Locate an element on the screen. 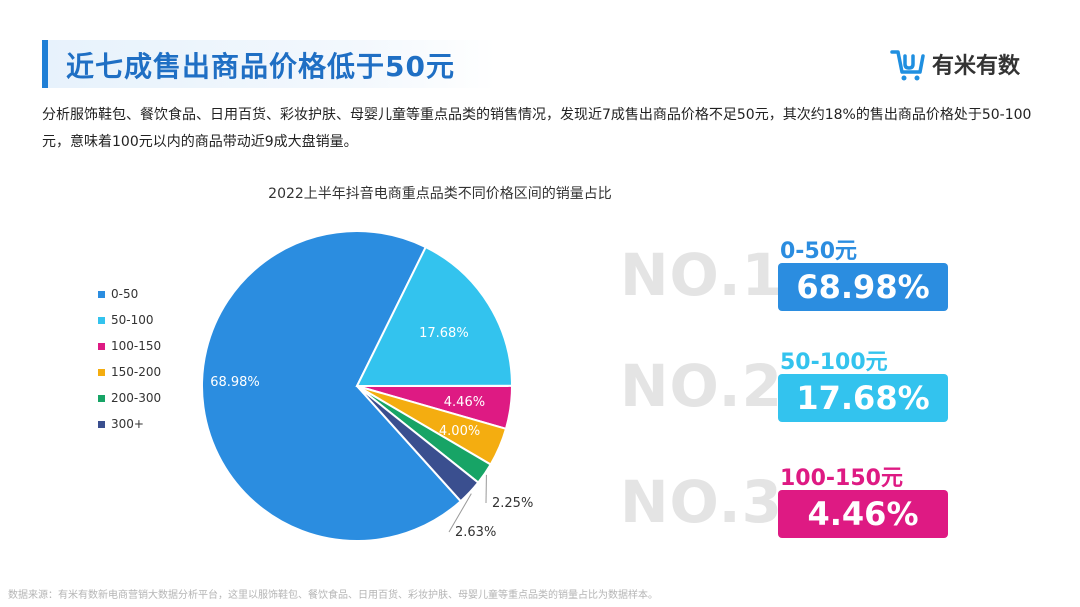 The image size is (1080, 607). title-accent-bar is located at coordinates (45, 64).